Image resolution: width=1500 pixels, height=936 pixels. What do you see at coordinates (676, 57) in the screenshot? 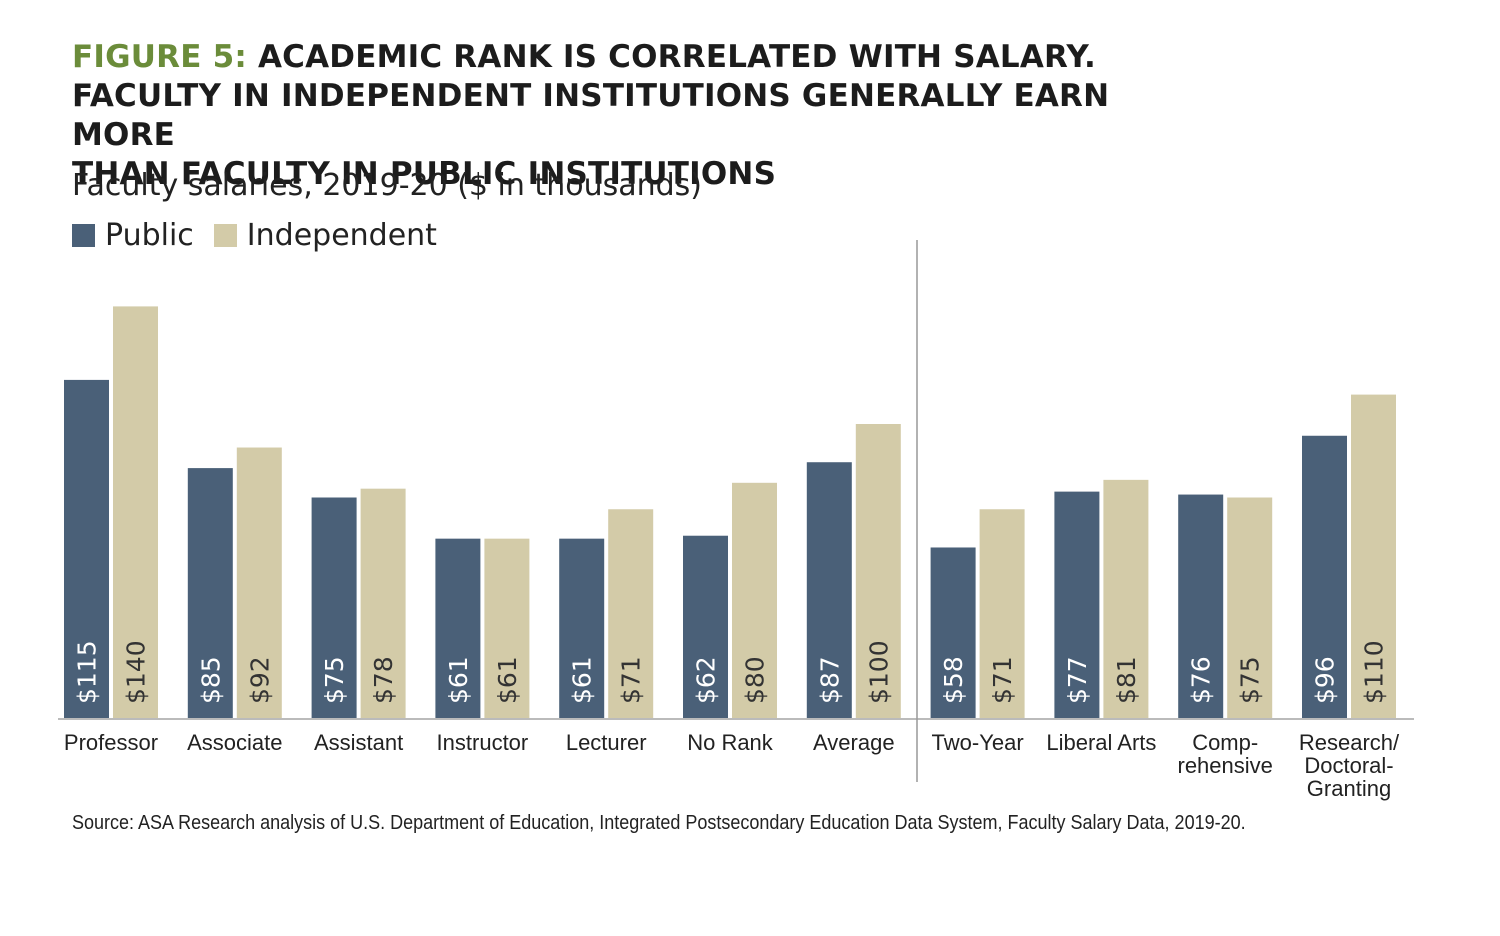
I see `title-line-1: ACADEMIC RANK IS CORRELATED WITH SALARY.` at bounding box center [676, 57].